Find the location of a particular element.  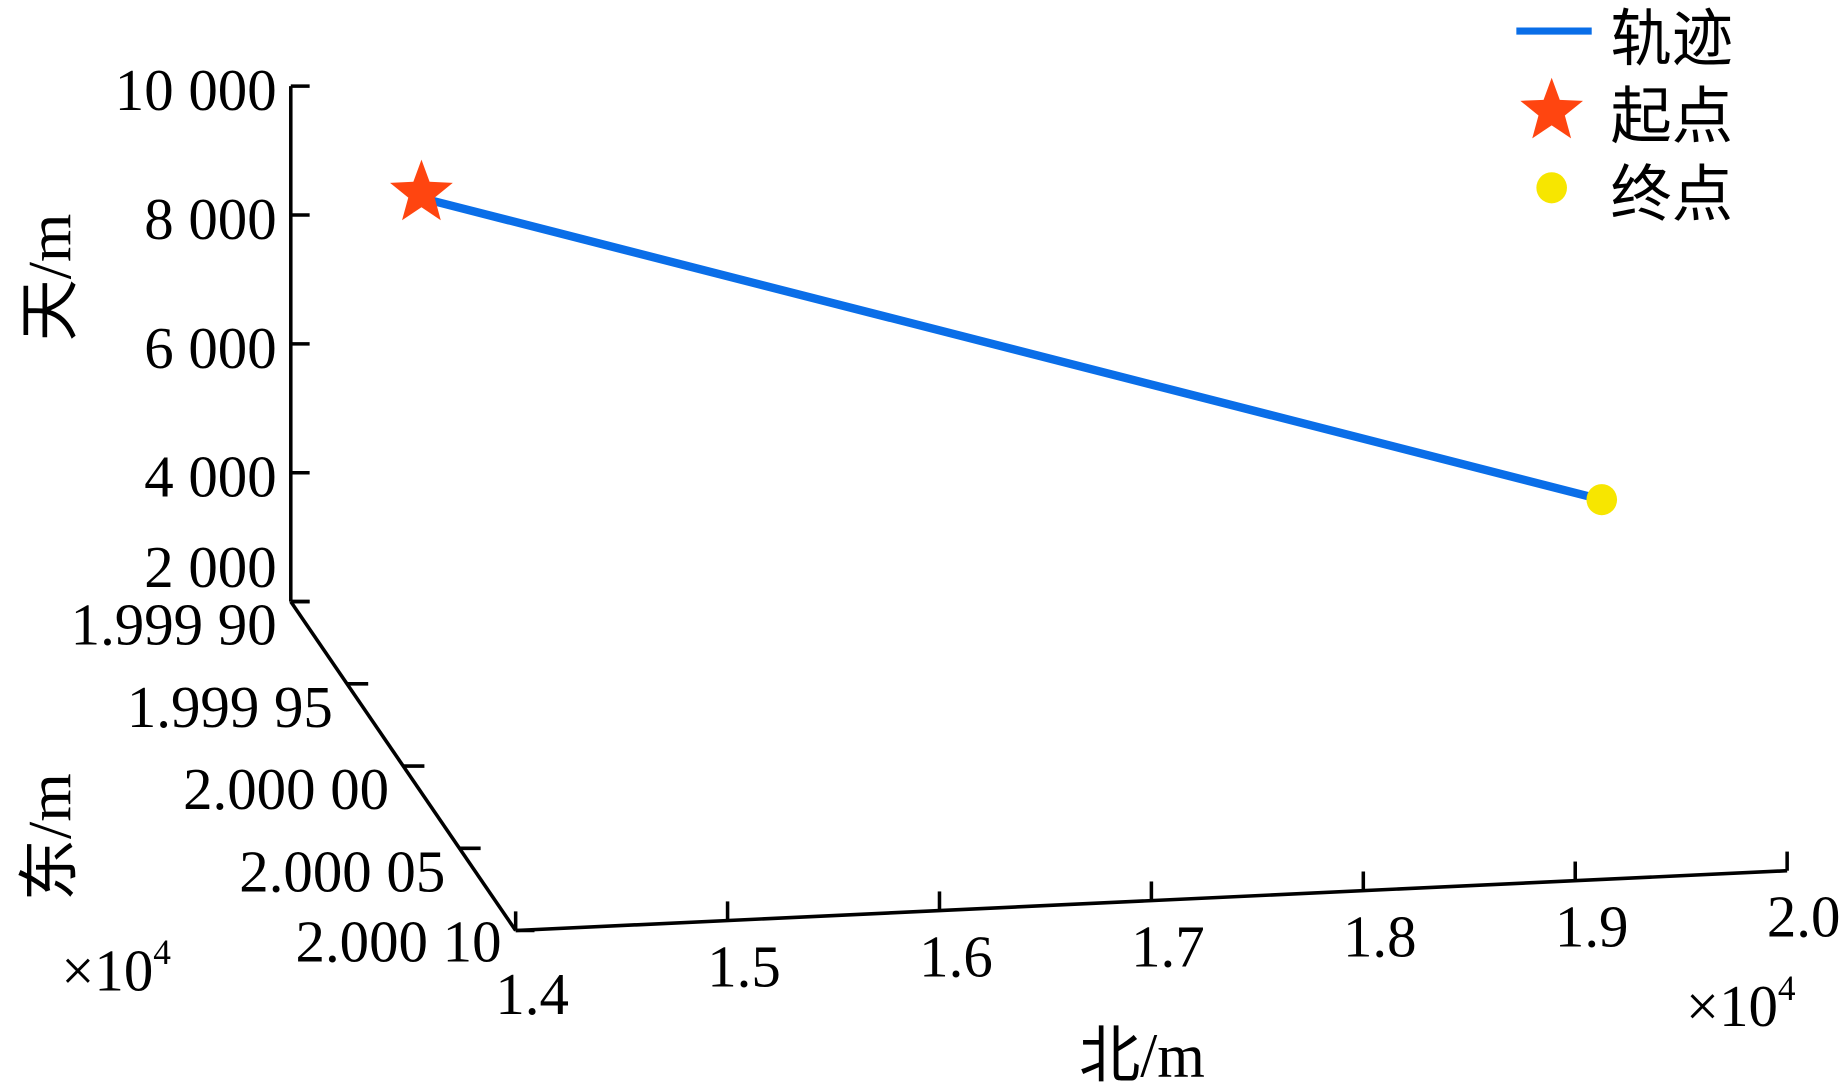

legend: 轨迹 起点 终点 is located at coordinates (1624, 117).